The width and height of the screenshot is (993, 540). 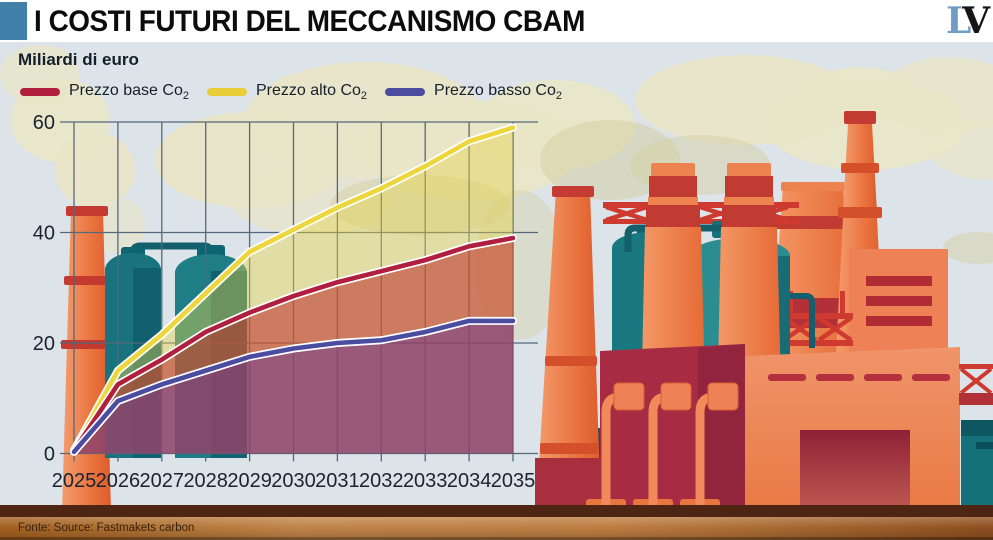 I want to click on x-axis-label: 2034, so click(x=469, y=481).